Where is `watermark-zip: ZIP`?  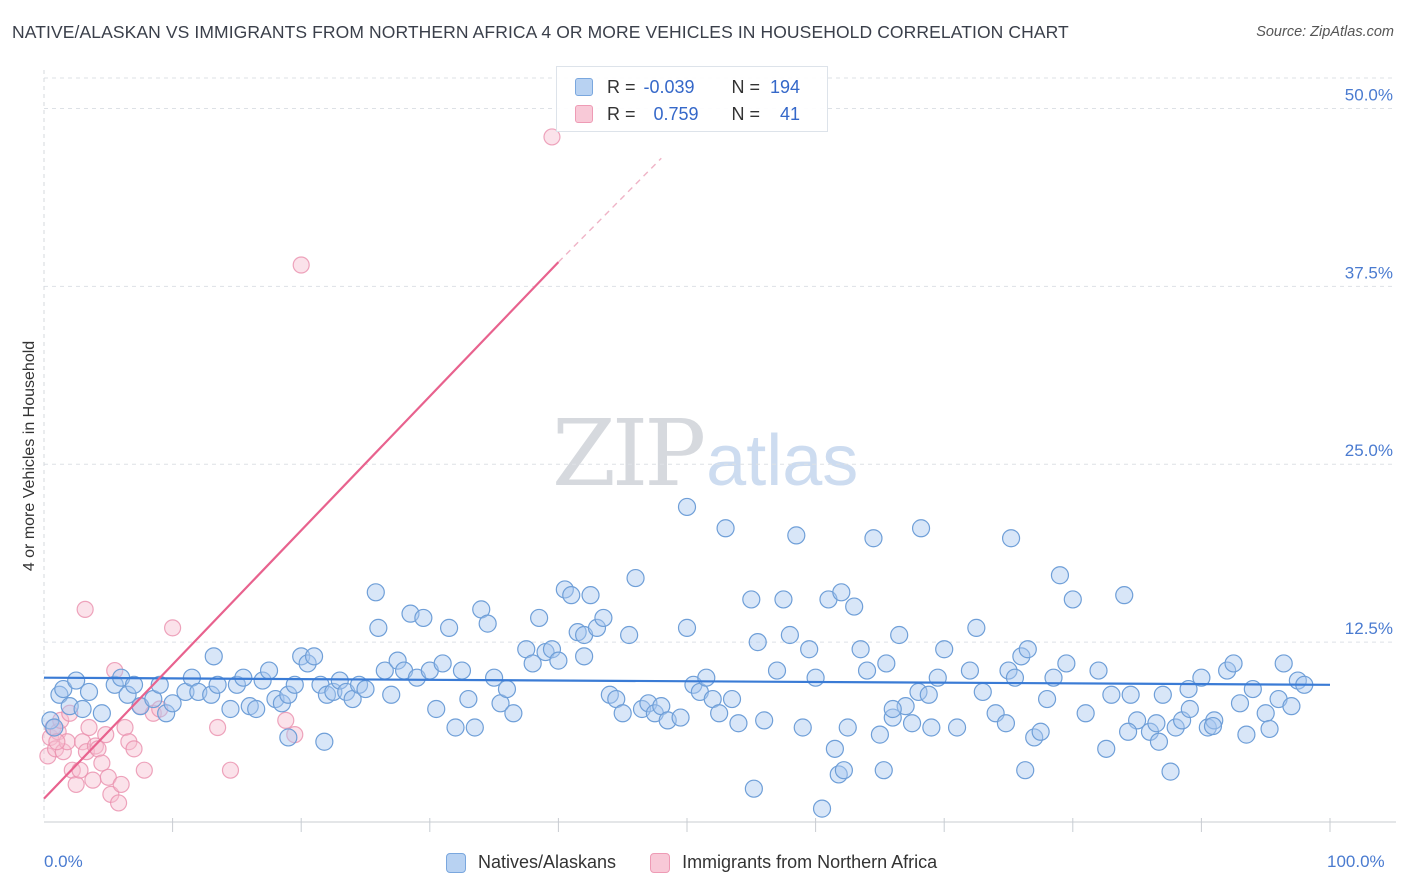 watermark-zip: ZIP is located at coordinates (629, 453).